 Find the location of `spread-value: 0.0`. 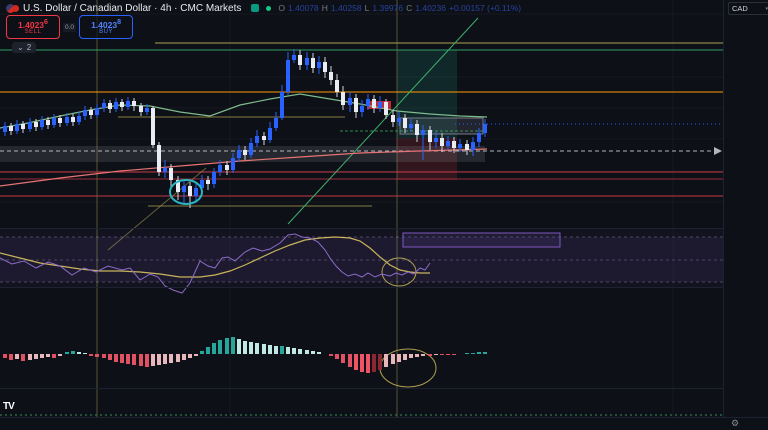

spread-value: 0.0 is located at coordinates (70, 27).